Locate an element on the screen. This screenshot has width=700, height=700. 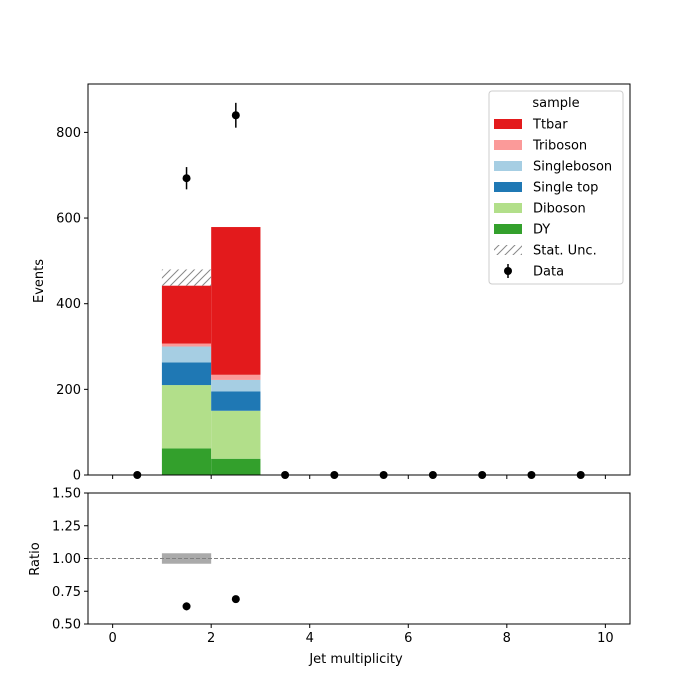
legend-box is located at coordinates (556, 187).